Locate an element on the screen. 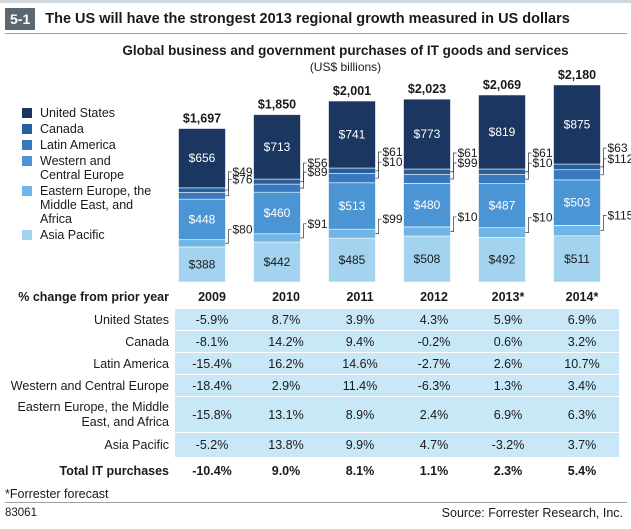 Image resolution: width=631 pixels, height=529 pixels. table-cell: -6.3% is located at coordinates (434, 385).